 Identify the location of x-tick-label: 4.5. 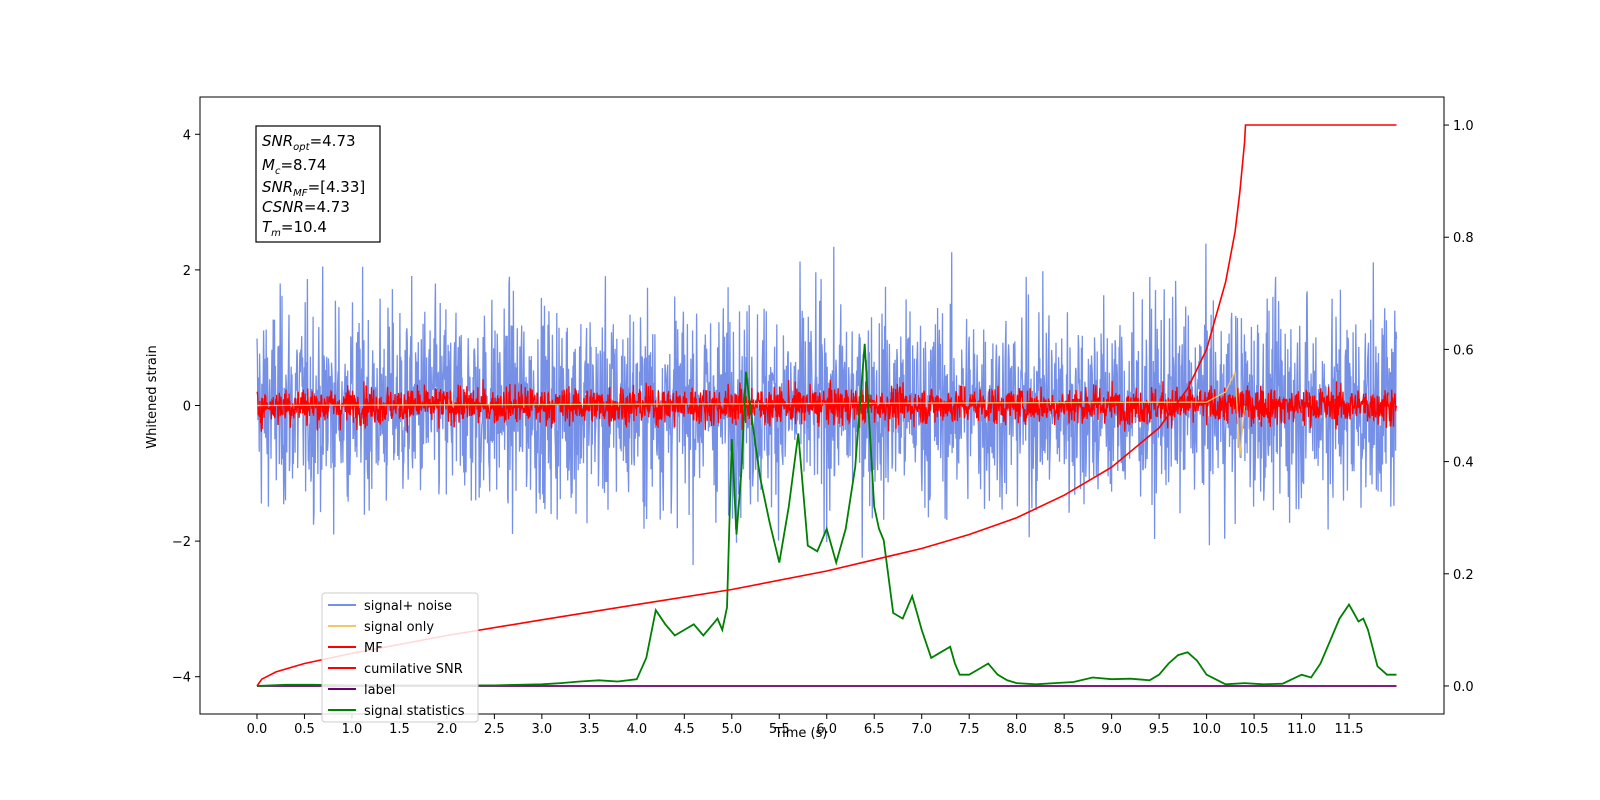
(684, 729).